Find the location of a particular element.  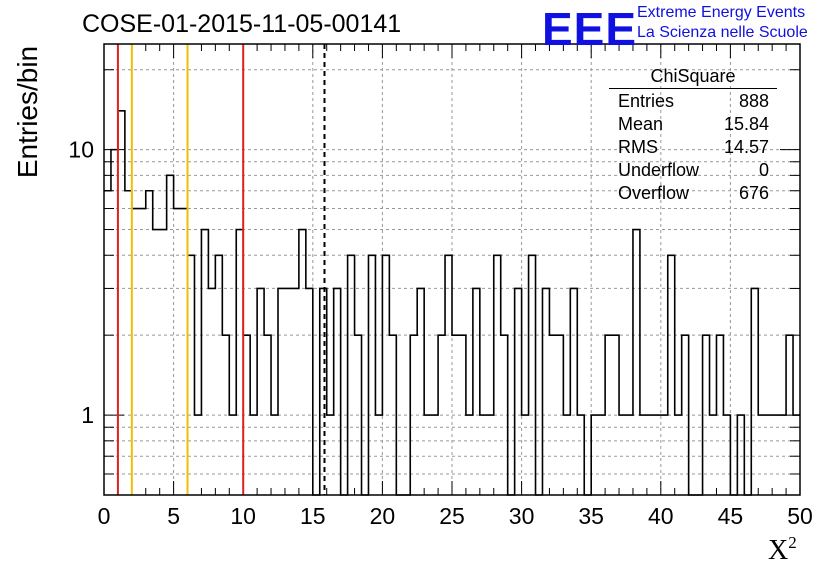

x-tick-label: 45 is located at coordinates (731, 516).